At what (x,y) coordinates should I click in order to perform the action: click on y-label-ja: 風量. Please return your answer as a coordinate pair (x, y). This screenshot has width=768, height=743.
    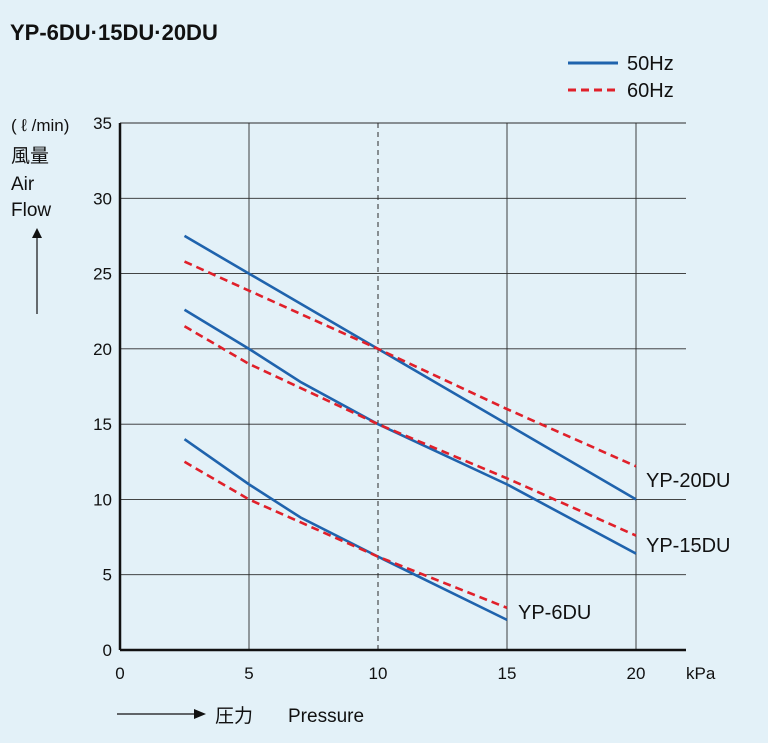
    Looking at the image, I should click on (30, 156).